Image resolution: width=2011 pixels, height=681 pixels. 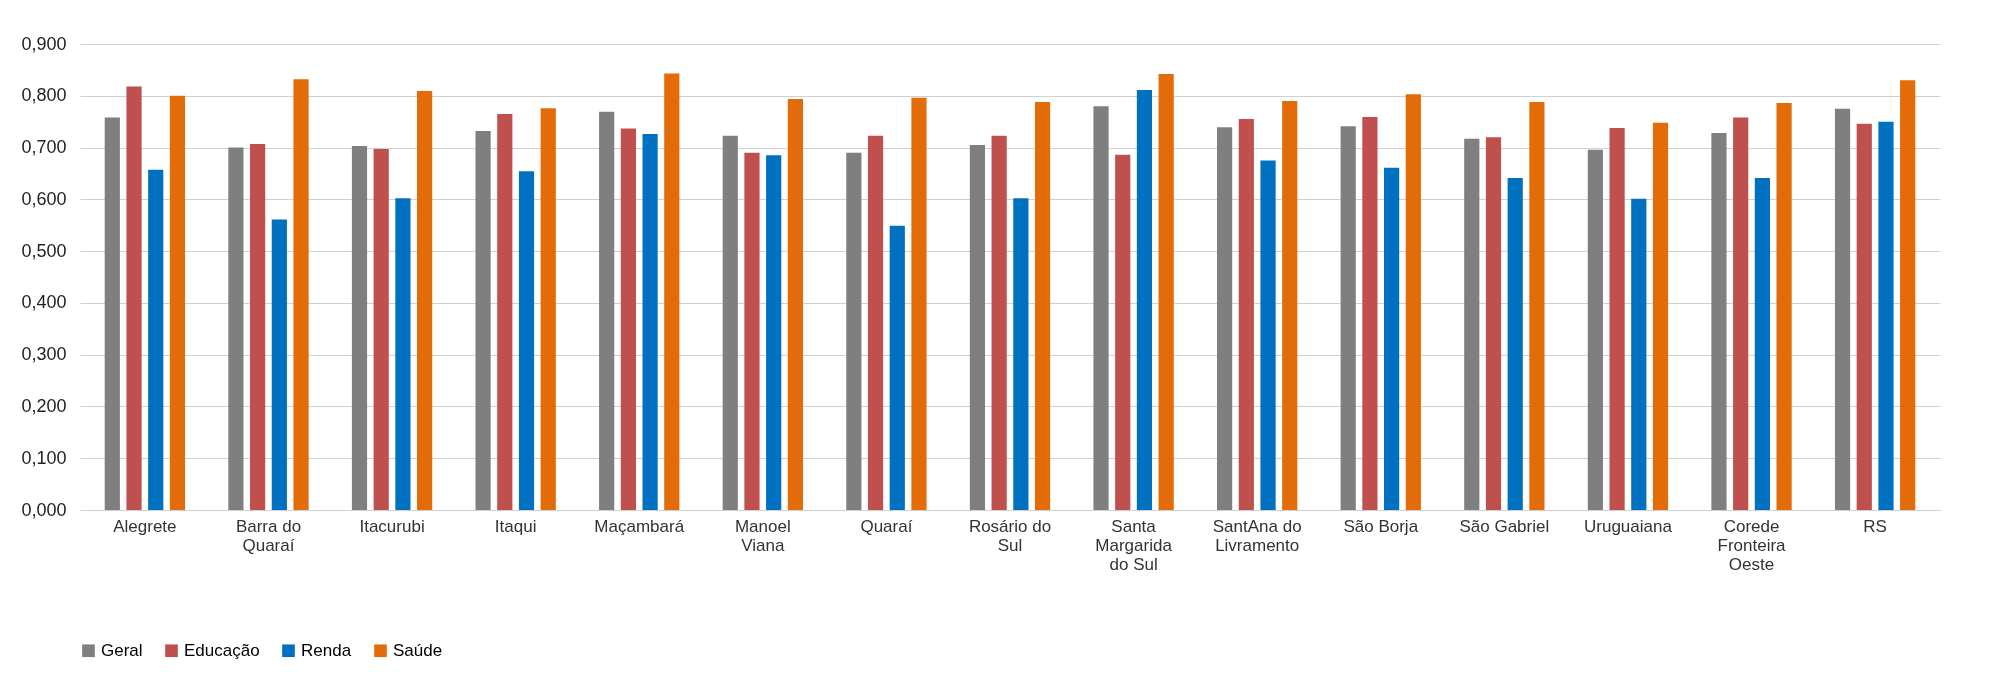 I want to click on x-tick-label: Alegrete, so click(x=145, y=526).